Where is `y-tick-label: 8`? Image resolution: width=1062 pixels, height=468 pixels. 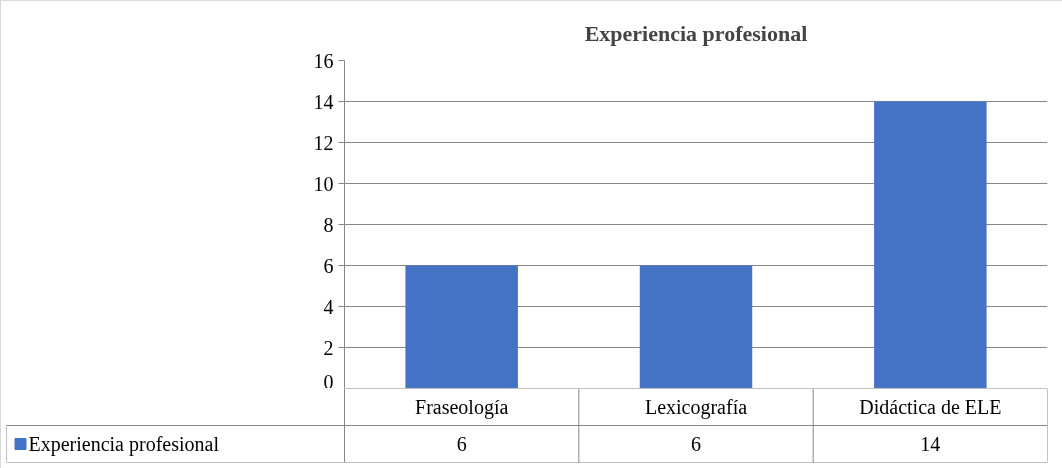
y-tick-label: 8 is located at coordinates (328, 224).